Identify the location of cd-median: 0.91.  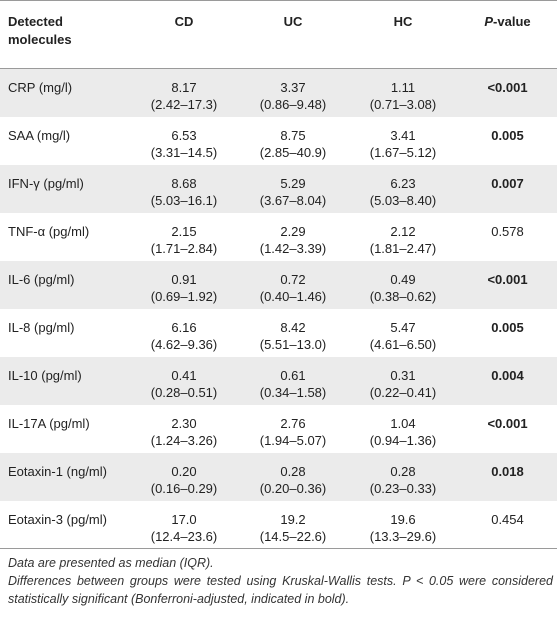
(184, 279).